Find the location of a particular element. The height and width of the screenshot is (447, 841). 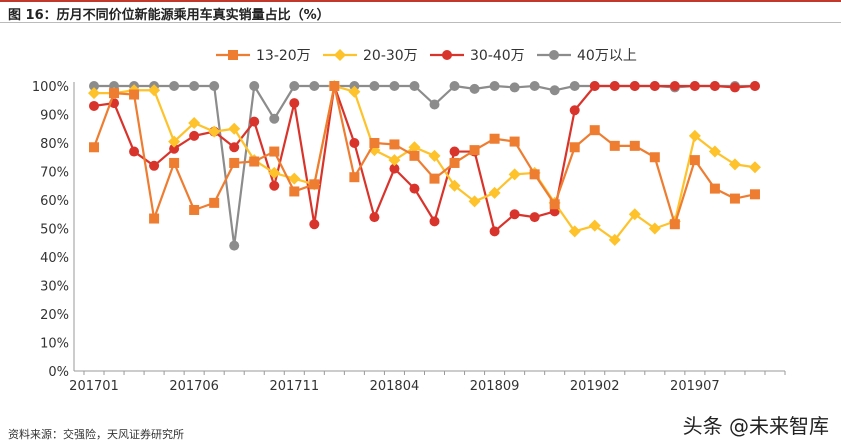

y-tick-label: 0% is located at coordinates (58, 372).